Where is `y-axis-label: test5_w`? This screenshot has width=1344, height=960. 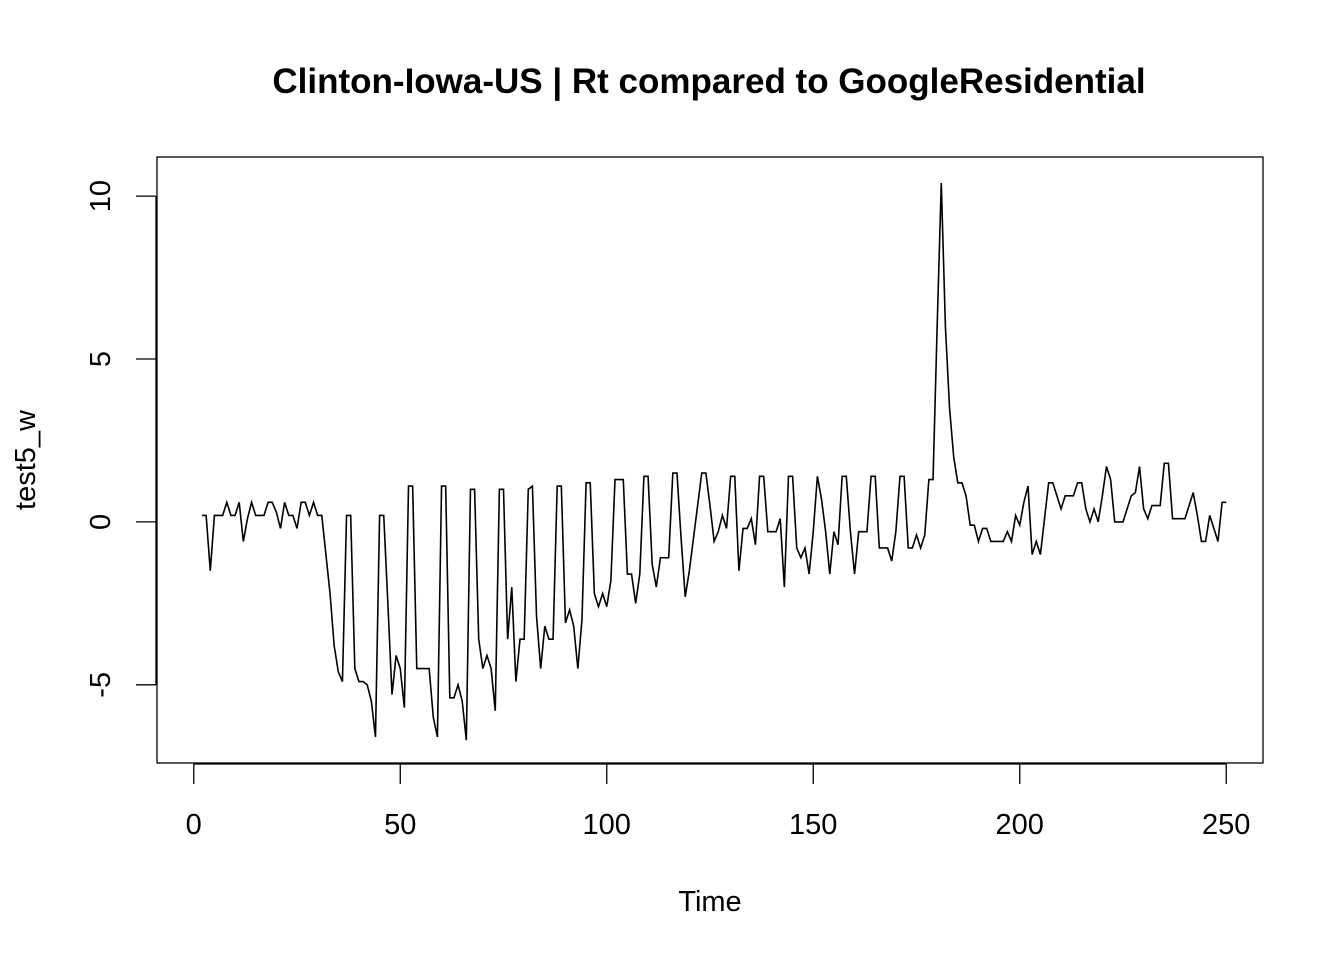
y-axis-label: test5_w is located at coordinates (26, 459).